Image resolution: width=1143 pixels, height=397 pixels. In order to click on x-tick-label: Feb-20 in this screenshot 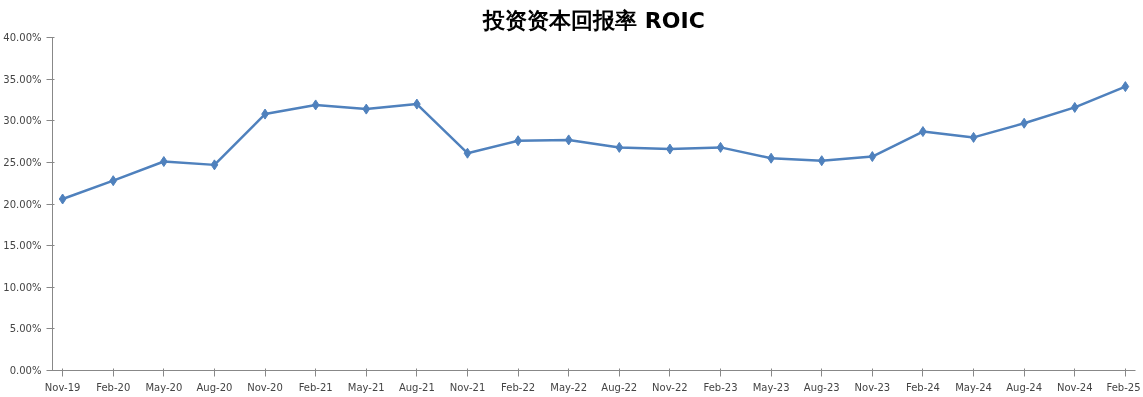, I will do `click(113, 387)`.